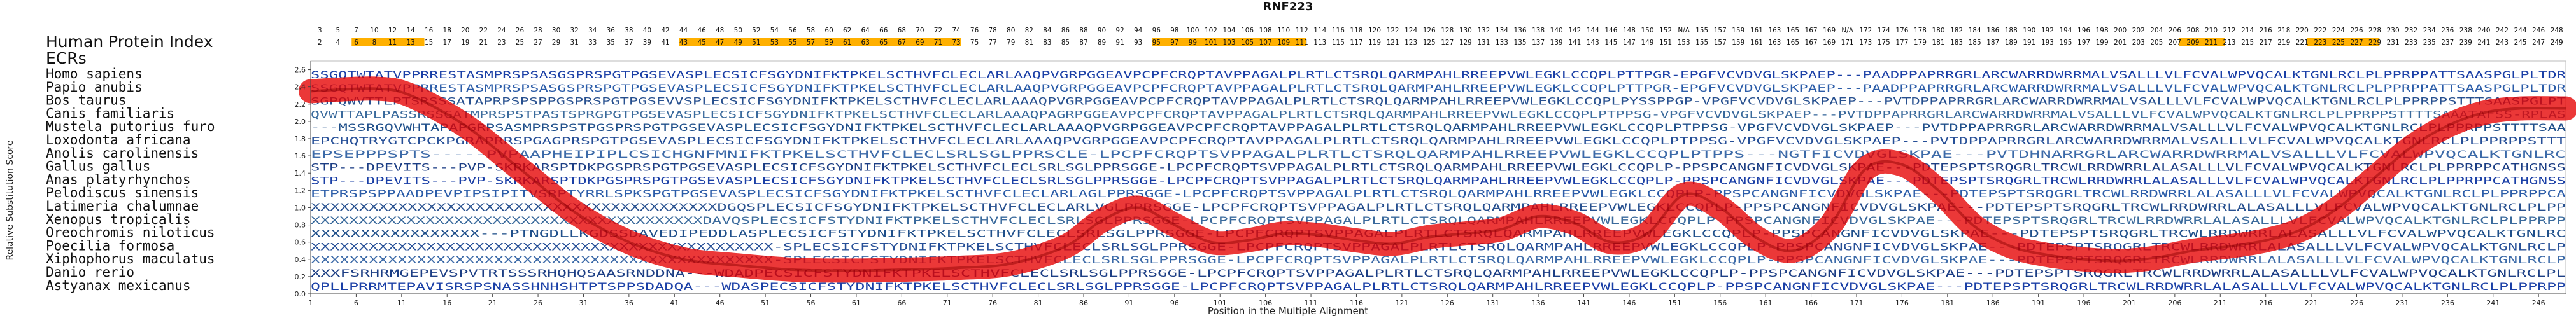  What do you see at coordinates (311, 303) in the screenshot?
I see `x-tick-label: 1` at bounding box center [311, 303].